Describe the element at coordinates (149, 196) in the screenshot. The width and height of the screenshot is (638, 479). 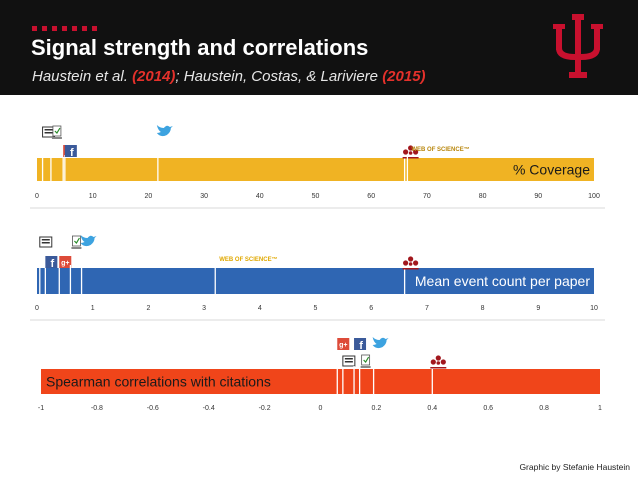
I see `tick-label: 20` at that location.